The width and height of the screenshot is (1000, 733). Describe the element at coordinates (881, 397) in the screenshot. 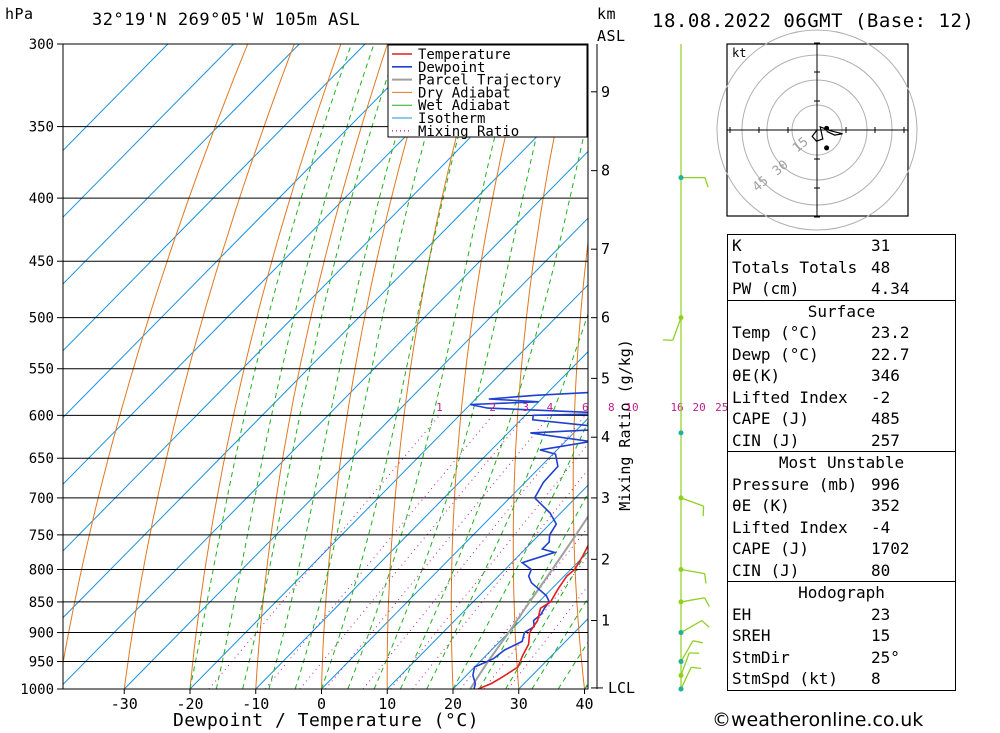

I see `index-value: -2` at that location.